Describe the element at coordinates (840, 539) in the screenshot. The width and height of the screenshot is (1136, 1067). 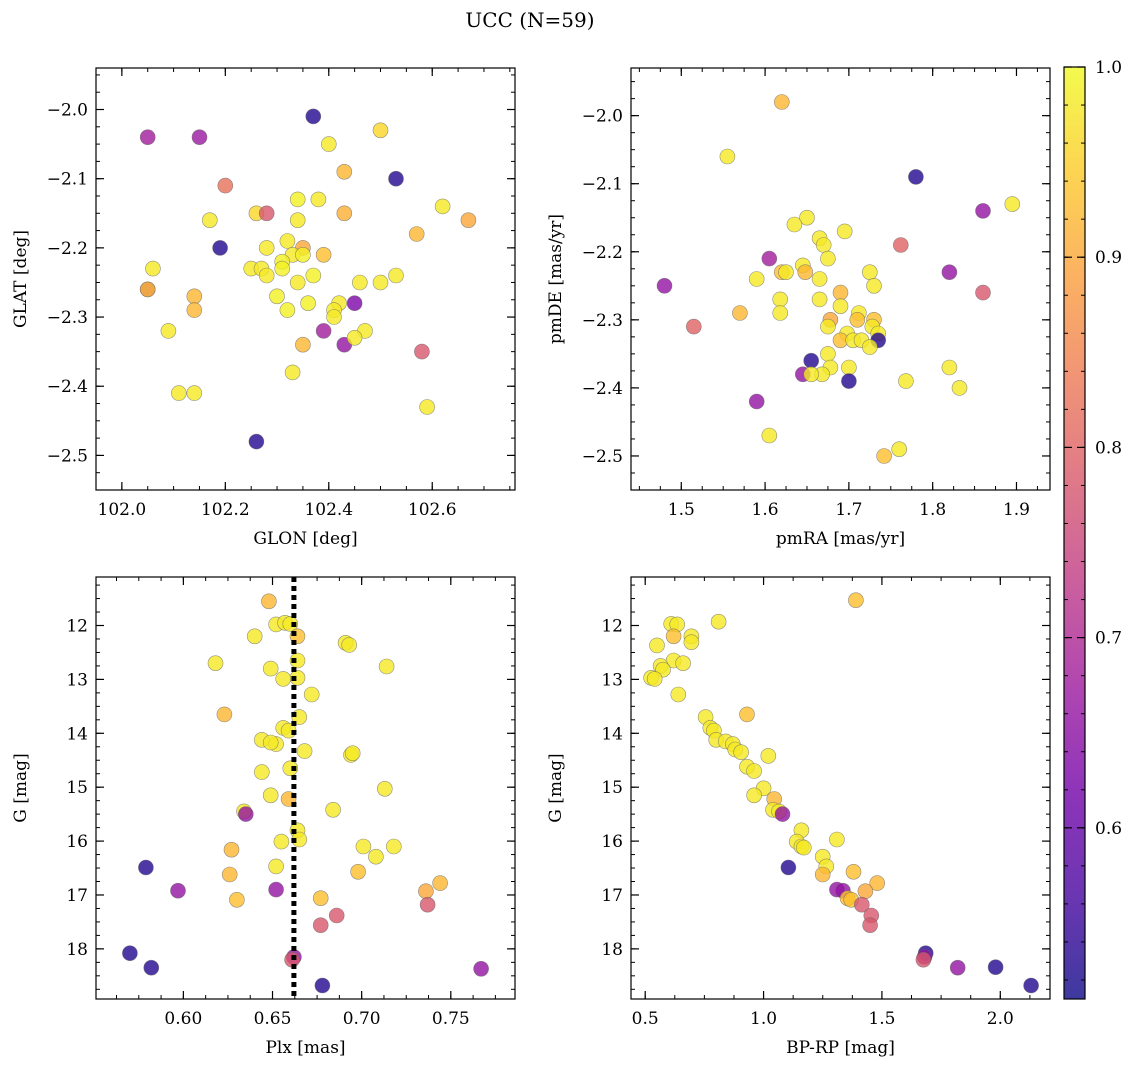
I see `x-axis-label: pmRA [mas/yr]` at that location.